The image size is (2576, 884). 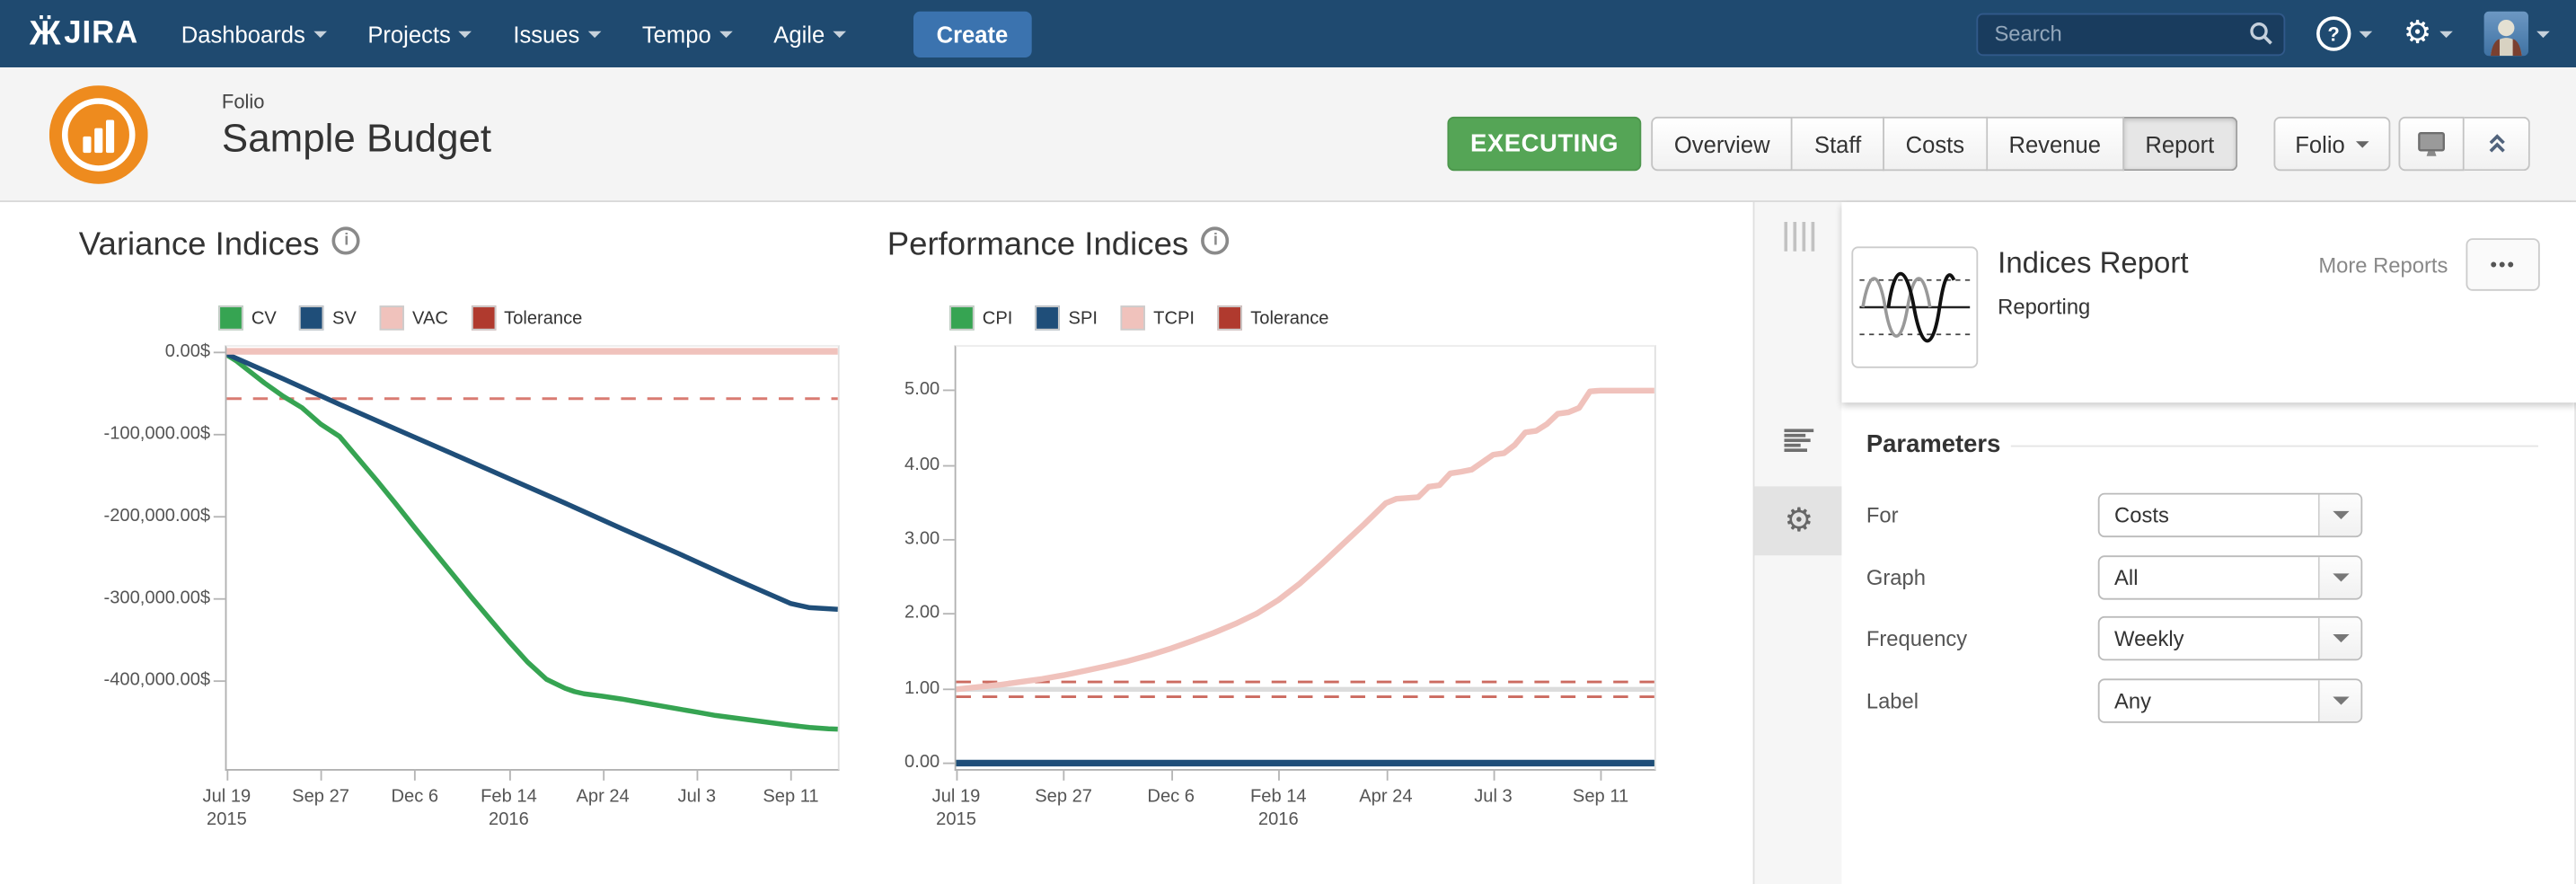 I want to click on rail-selected-highlight, so click(x=1799, y=521).